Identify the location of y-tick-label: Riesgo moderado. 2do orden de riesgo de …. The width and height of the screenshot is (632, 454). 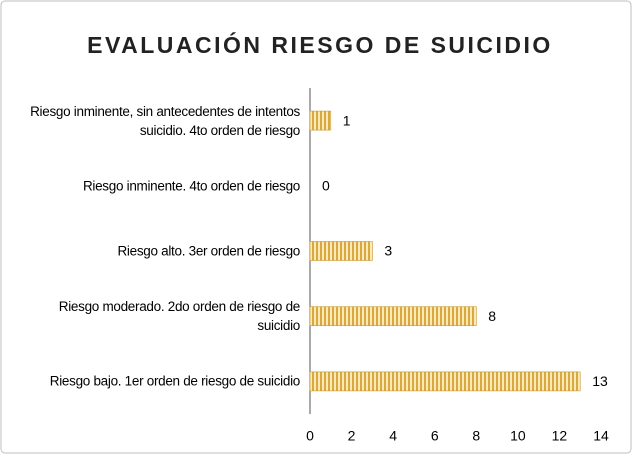
(179, 316).